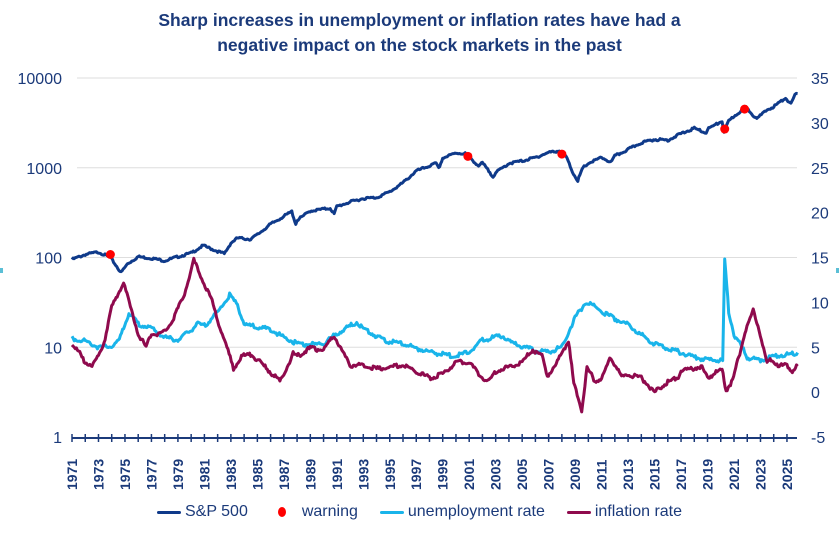 Image resolution: width=839 pixels, height=550 pixels. I want to click on y-right-tick-label: 15, so click(820, 259).